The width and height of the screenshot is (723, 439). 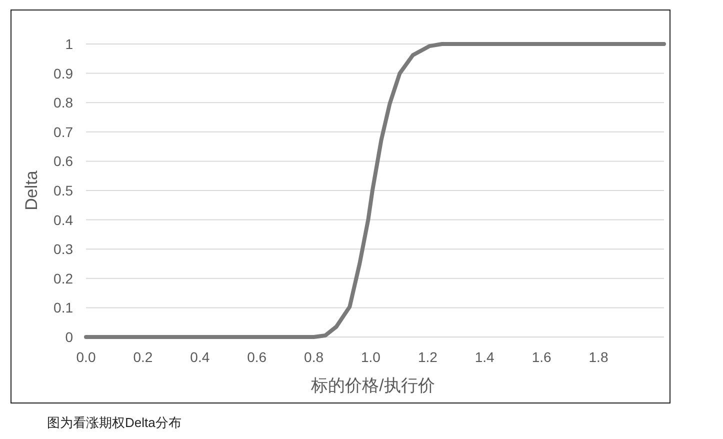 I want to click on x-tick-label: 0.0, so click(x=86, y=357).